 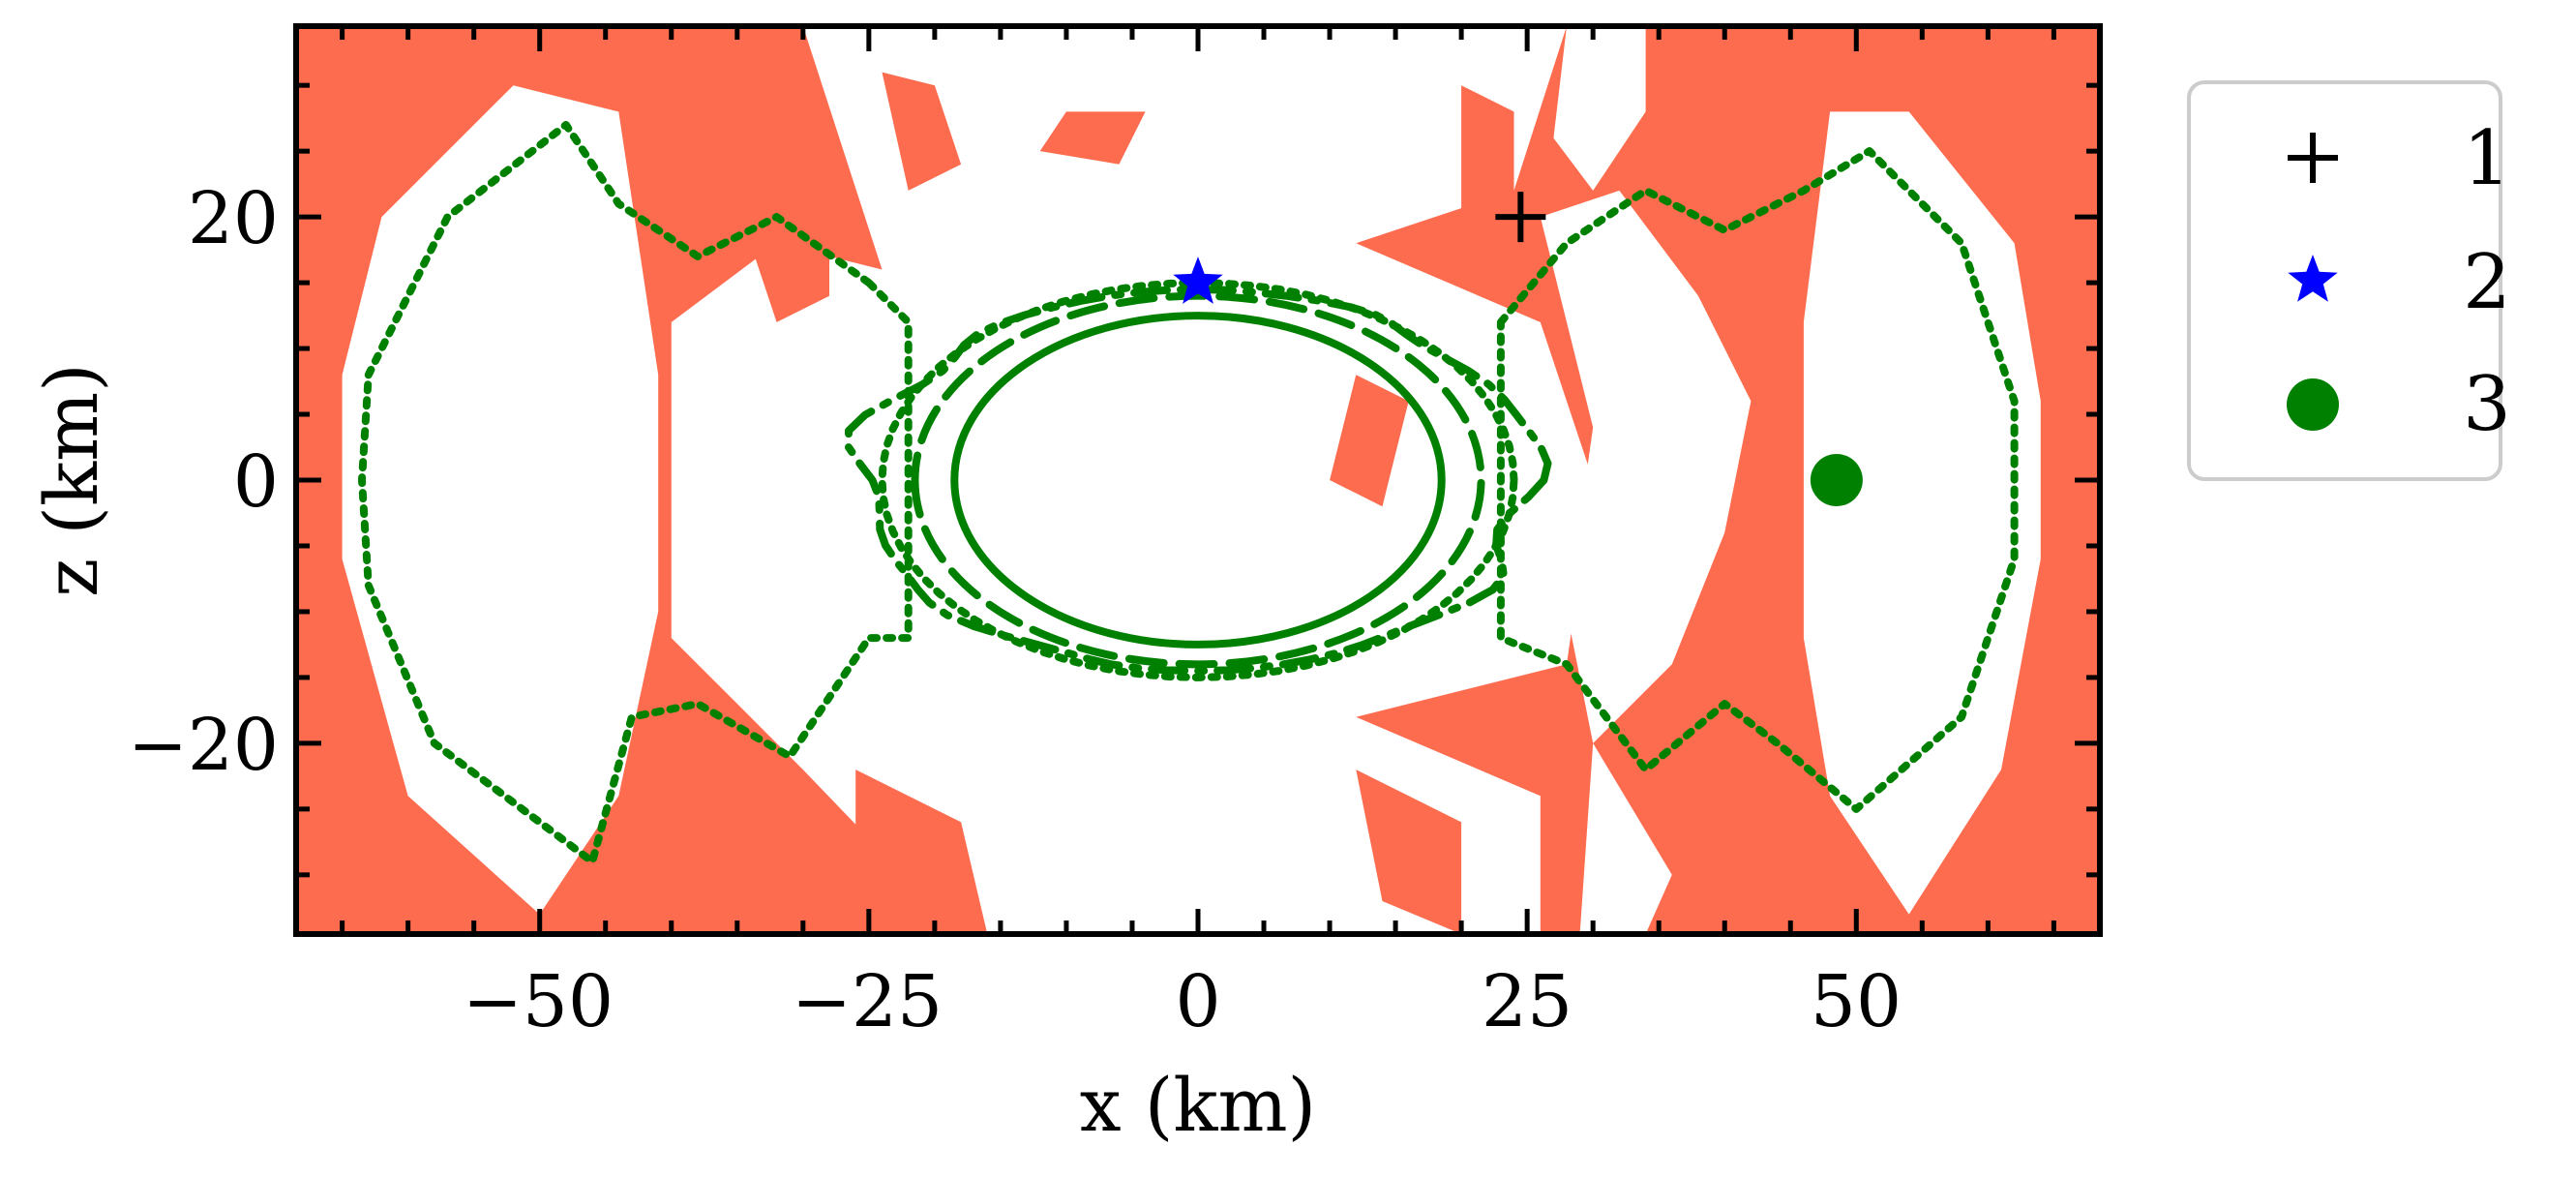 What do you see at coordinates (2344, 280) in the screenshot?
I see `legend-frame` at bounding box center [2344, 280].